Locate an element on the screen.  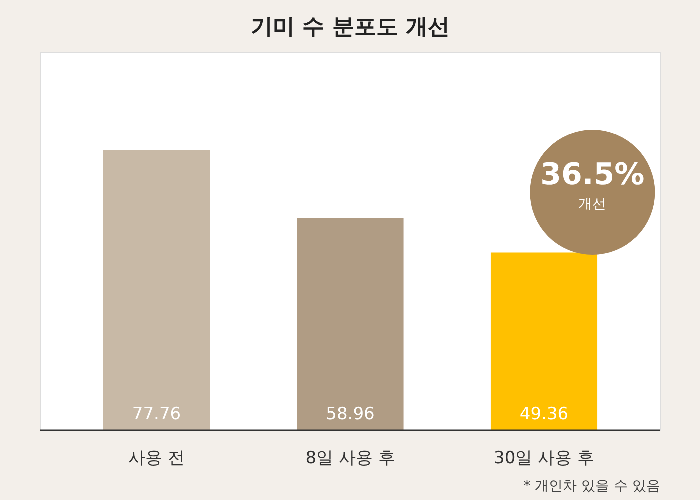
data-label: 58.96 is located at coordinates (350, 414).